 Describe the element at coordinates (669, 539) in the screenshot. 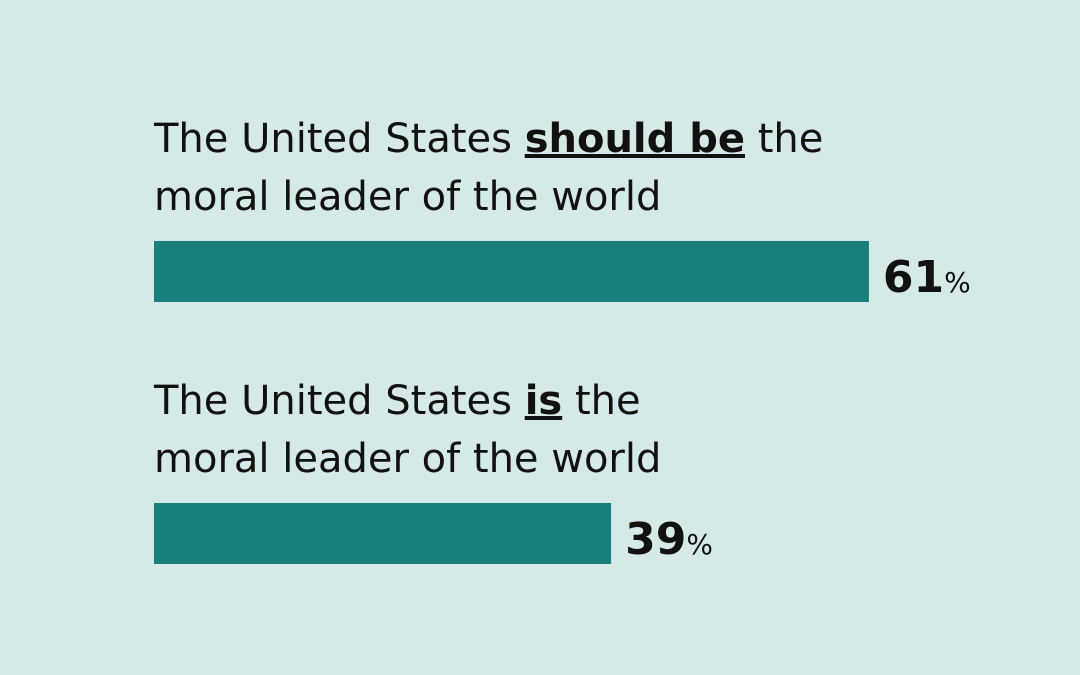

I see `value-label: 39%` at that location.